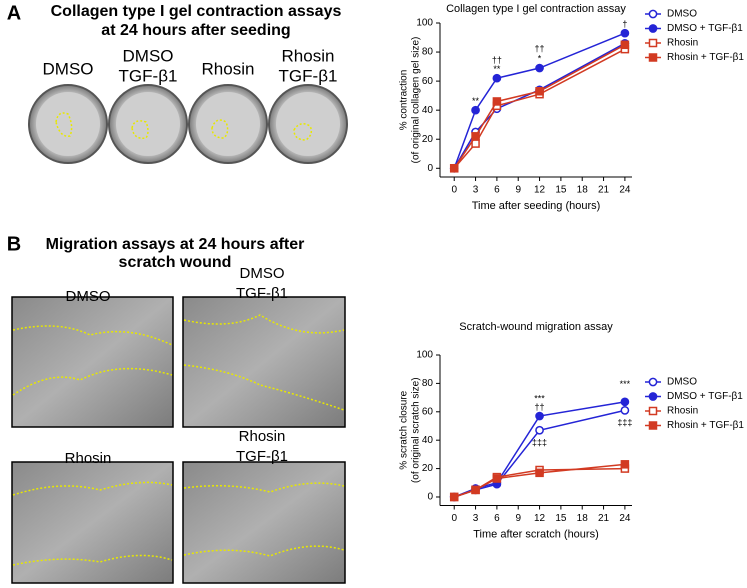 This screenshot has height=588, width=747. What do you see at coordinates (175, 244) in the screenshot?
I see `panel-heading: Migration assays at 24 hours after` at bounding box center [175, 244].